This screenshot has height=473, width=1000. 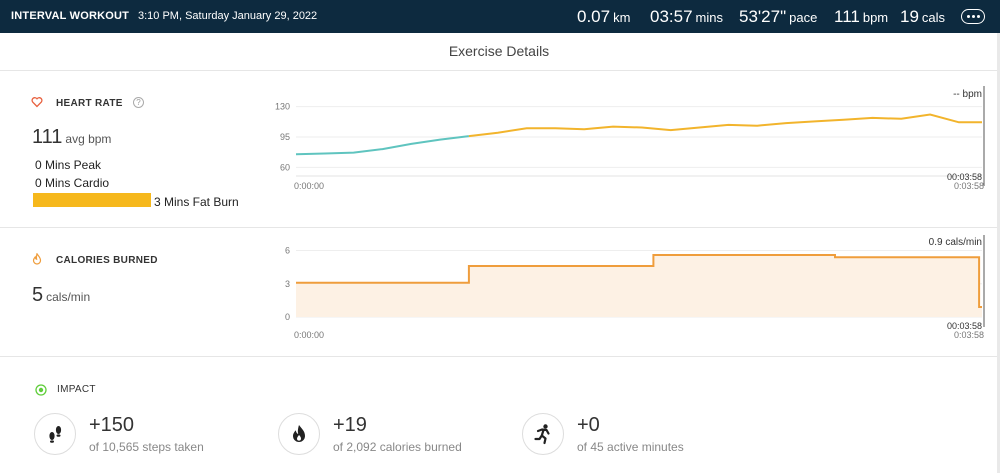 What do you see at coordinates (285, 137) in the screenshot?
I see `y-tick-label: 95` at bounding box center [285, 137].